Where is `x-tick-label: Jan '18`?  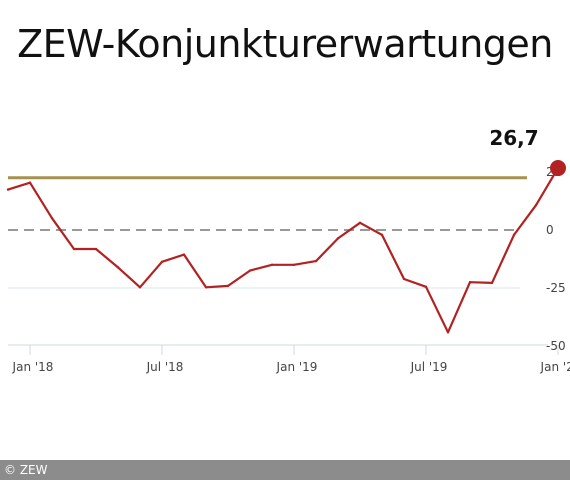
x-tick-label: Jan '18 is located at coordinates (33, 367).